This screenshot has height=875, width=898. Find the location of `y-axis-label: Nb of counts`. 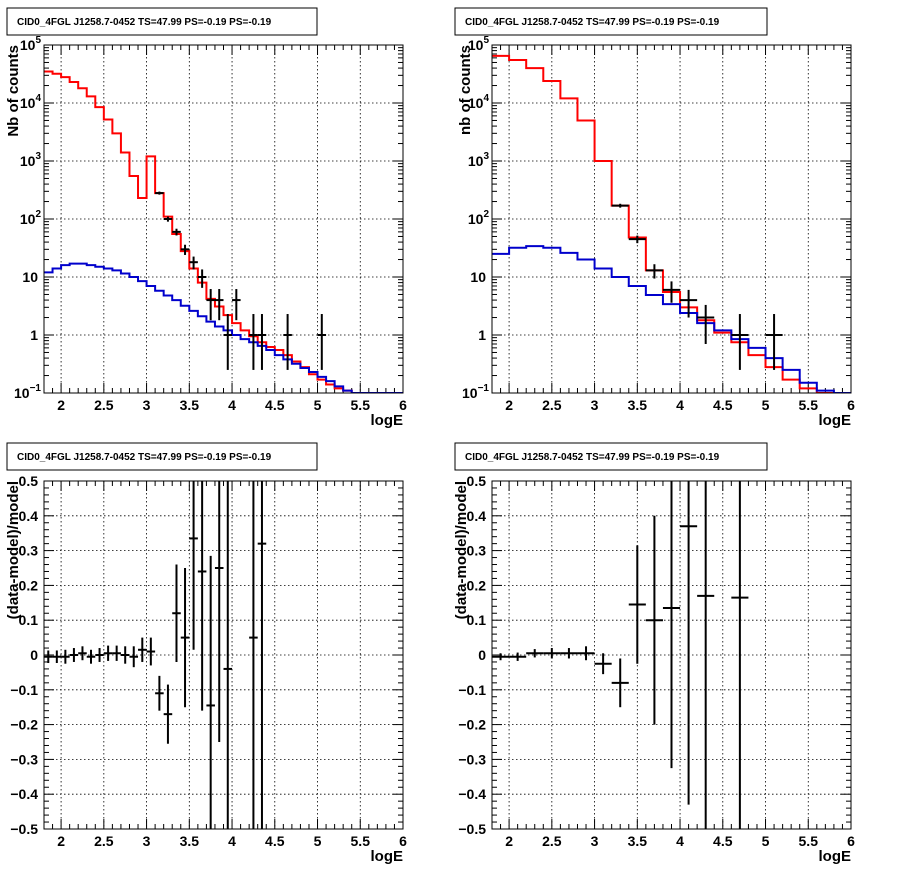

y-axis-label: Nb of counts is located at coordinates (13, 91).